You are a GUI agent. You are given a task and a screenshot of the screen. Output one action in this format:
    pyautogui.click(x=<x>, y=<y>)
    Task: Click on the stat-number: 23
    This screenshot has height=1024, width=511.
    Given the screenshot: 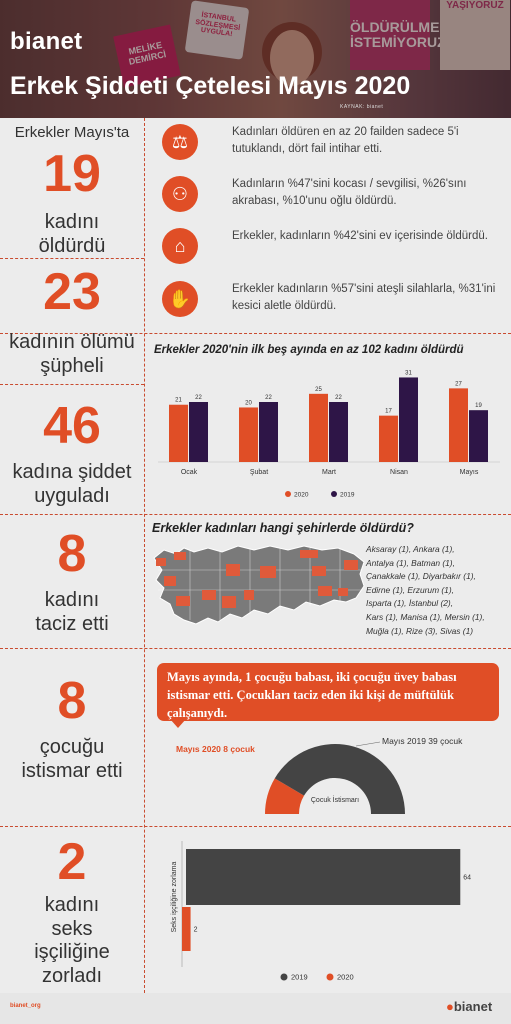 What is the action you would take?
    pyautogui.click(x=72, y=292)
    